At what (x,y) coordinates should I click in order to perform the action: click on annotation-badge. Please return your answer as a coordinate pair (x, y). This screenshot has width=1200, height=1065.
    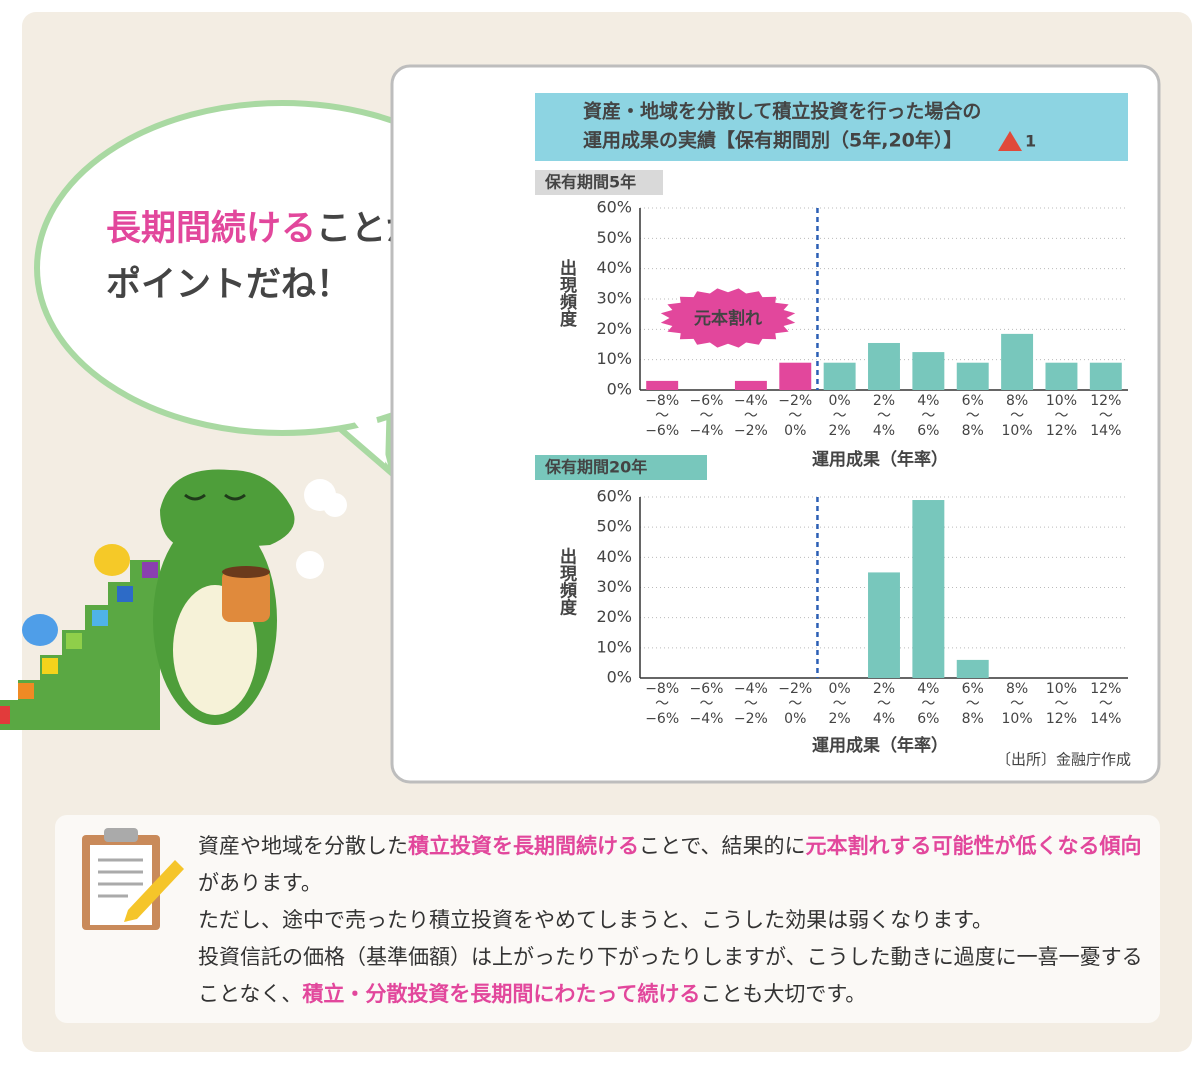
    Looking at the image, I should click on (728, 318).